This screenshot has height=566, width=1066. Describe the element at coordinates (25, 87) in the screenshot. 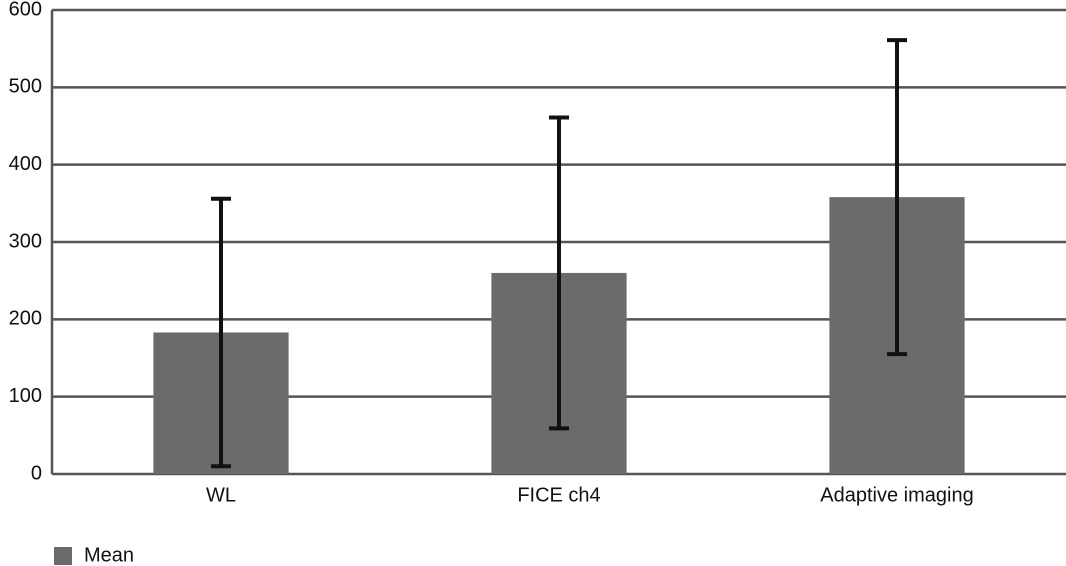

I see `y-tick-label: 500` at that location.